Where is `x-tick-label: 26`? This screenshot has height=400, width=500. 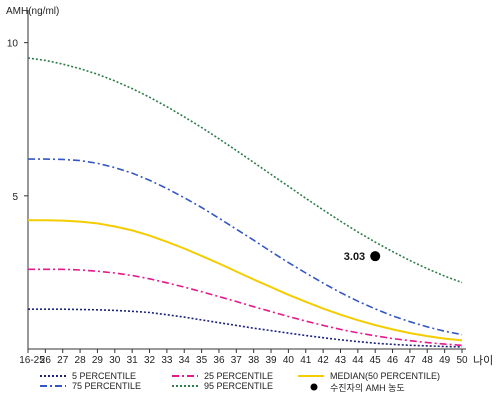
x-tick-label: 26 is located at coordinates (46, 360).